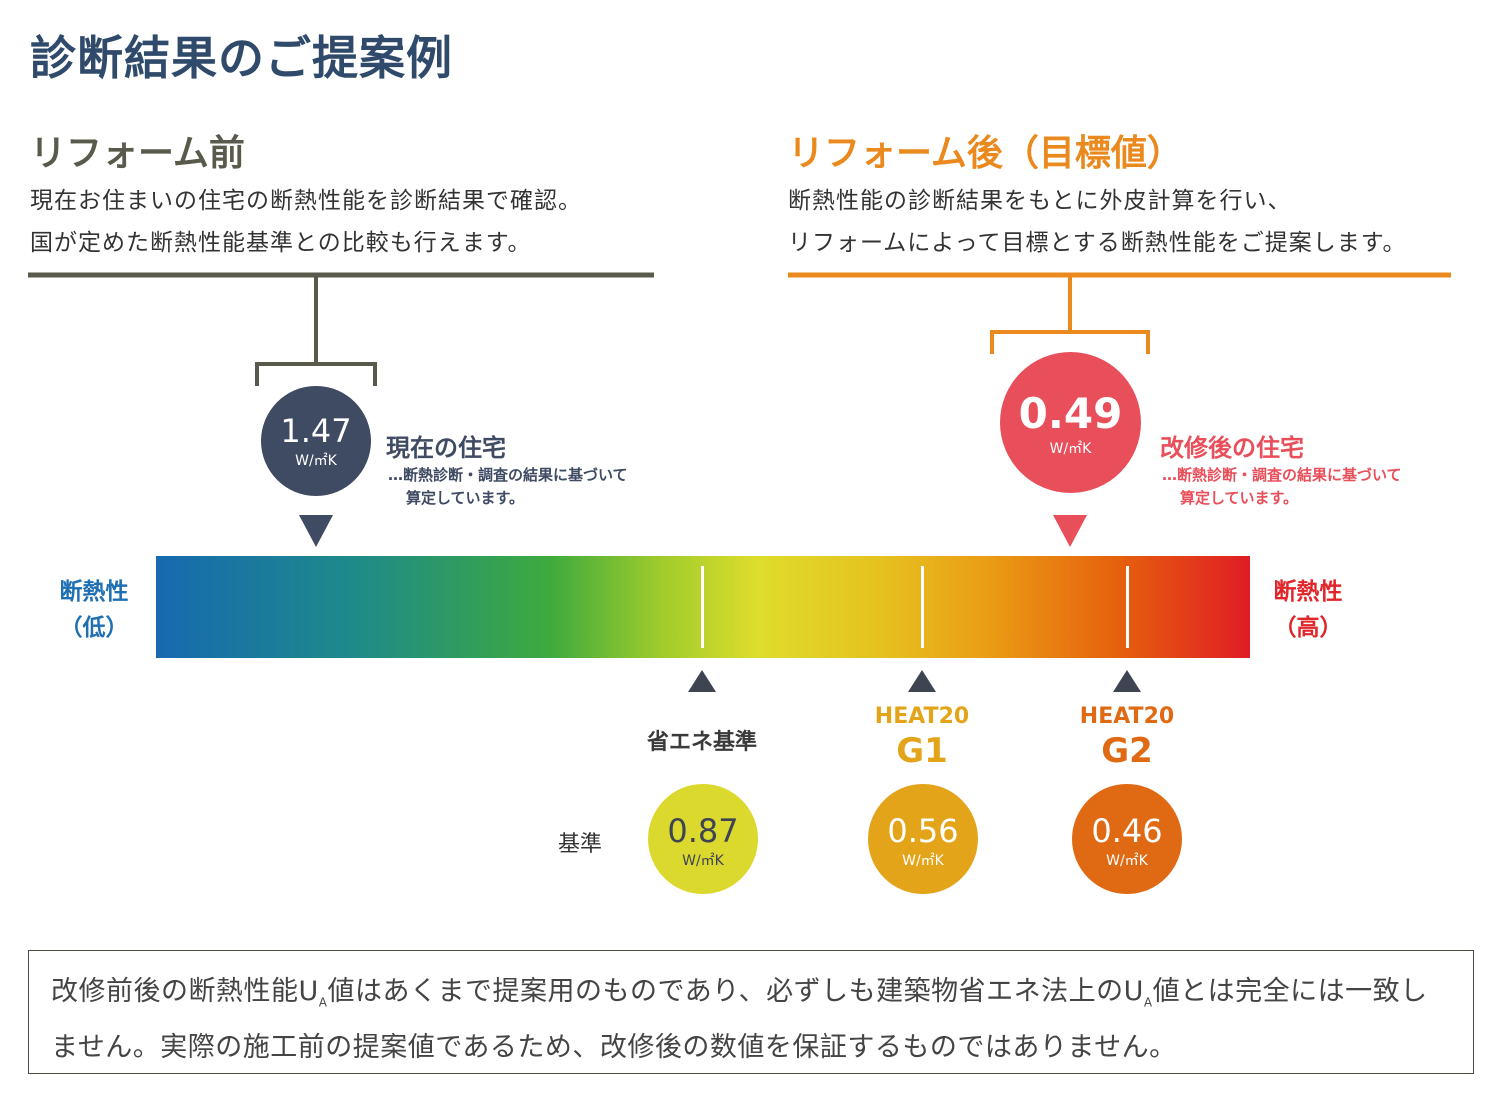 The image size is (1500, 1104). I want to click on benchmark-g1-name2: G1, so click(922, 751).